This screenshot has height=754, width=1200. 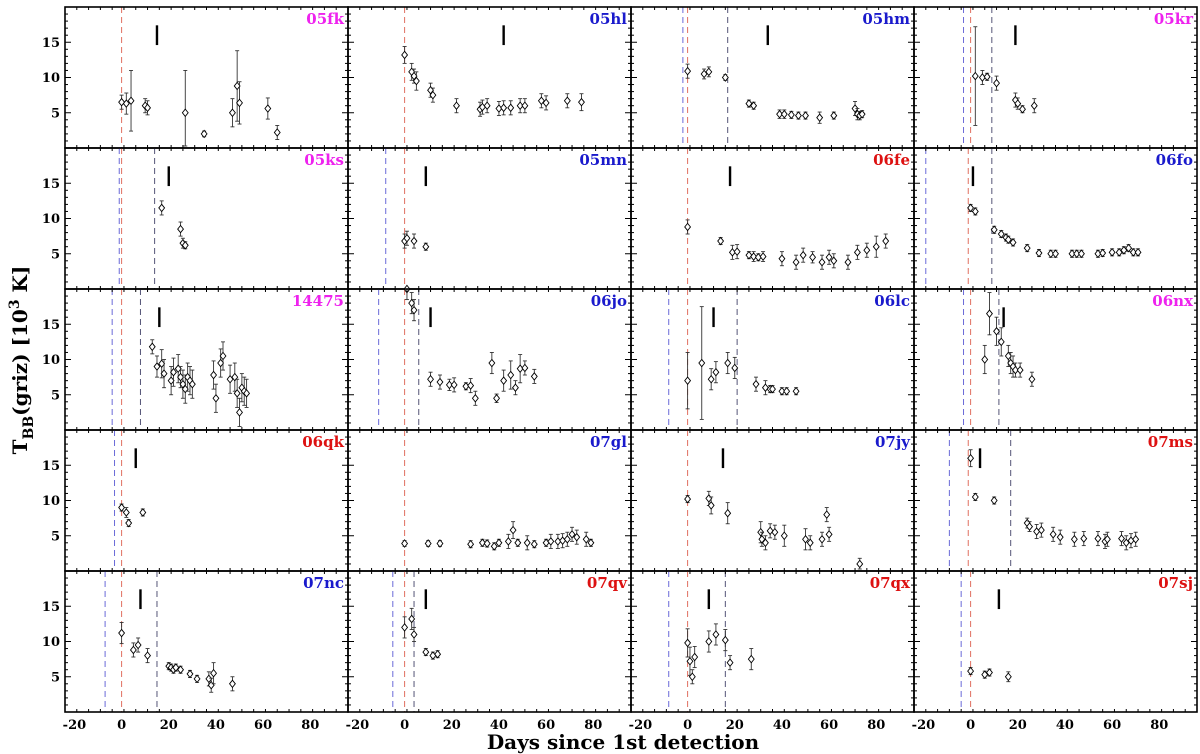 What do you see at coordinates (404, 725) in the screenshot?
I see `x-tick-label: 0` at bounding box center [404, 725].